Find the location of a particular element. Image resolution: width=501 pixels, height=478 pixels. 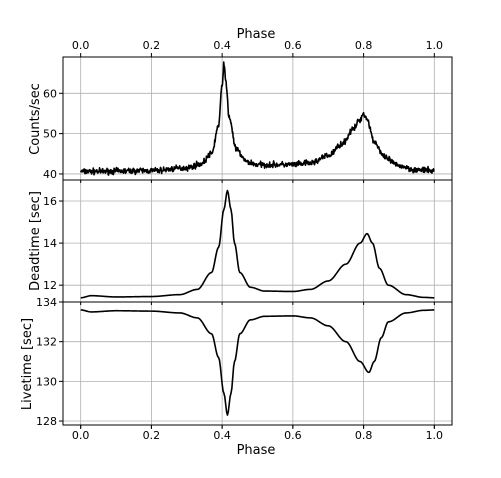

panel-3-y-tick-label: 132 is located at coordinates (46, 342).